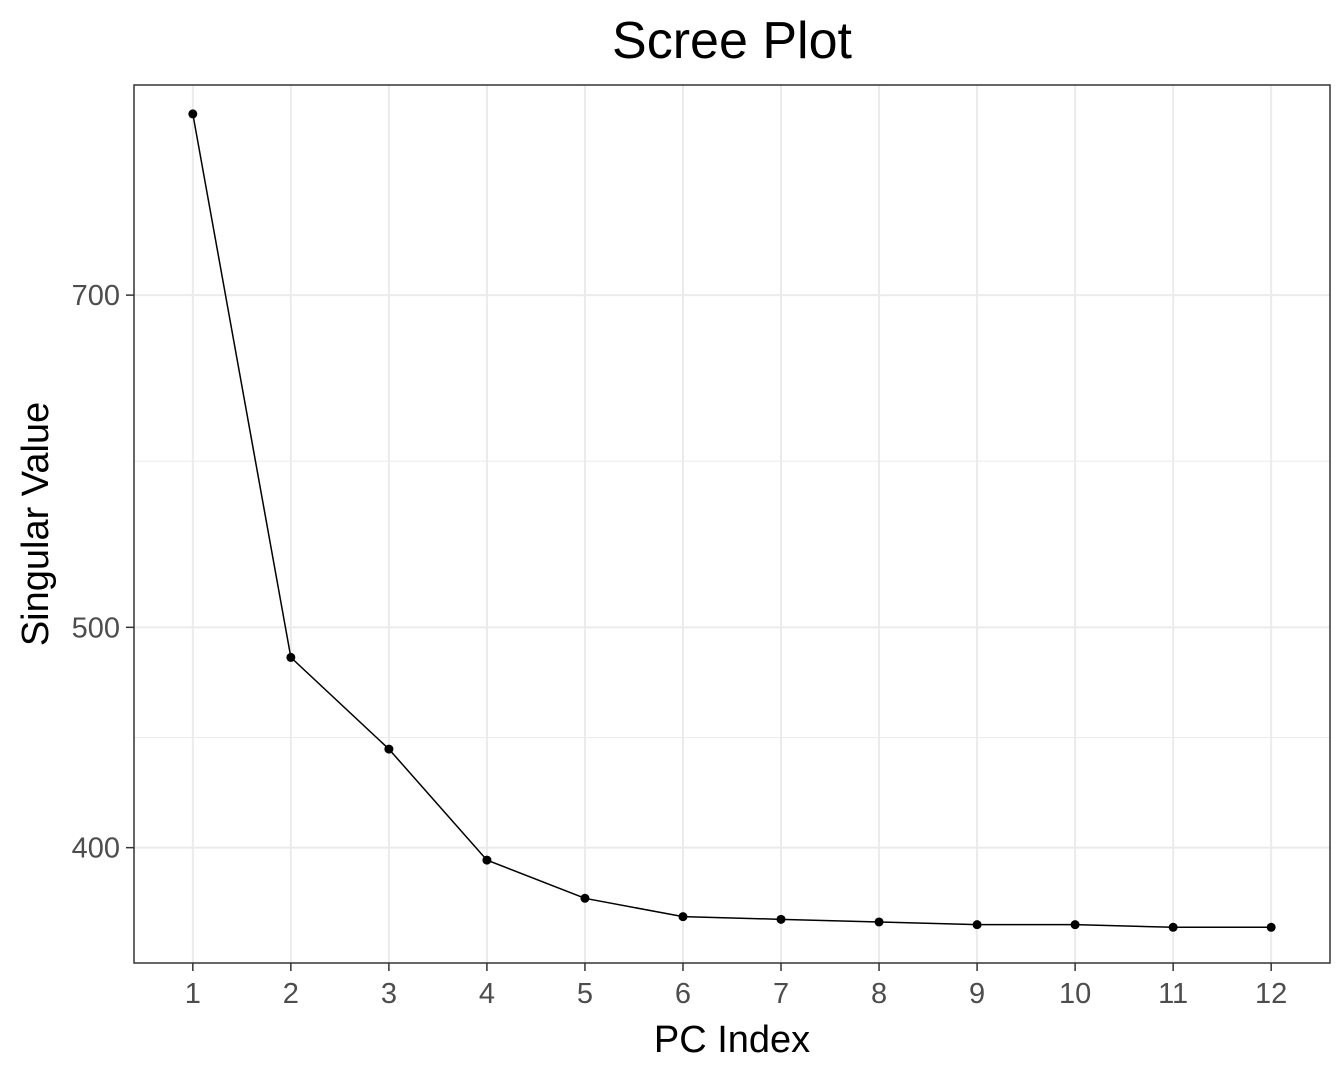 The height and width of the screenshot is (1075, 1344). Describe the element at coordinates (96, 849) in the screenshot. I see `y-tick-label: 400` at that location.